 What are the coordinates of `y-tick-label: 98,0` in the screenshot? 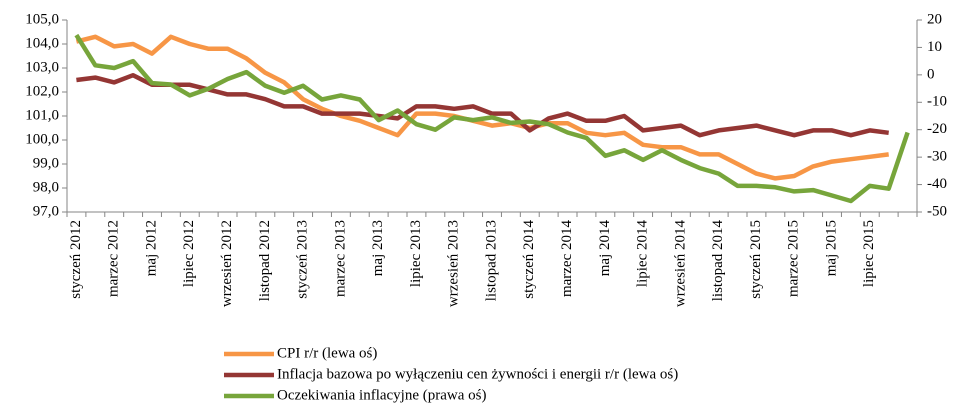 It's located at (46, 187).